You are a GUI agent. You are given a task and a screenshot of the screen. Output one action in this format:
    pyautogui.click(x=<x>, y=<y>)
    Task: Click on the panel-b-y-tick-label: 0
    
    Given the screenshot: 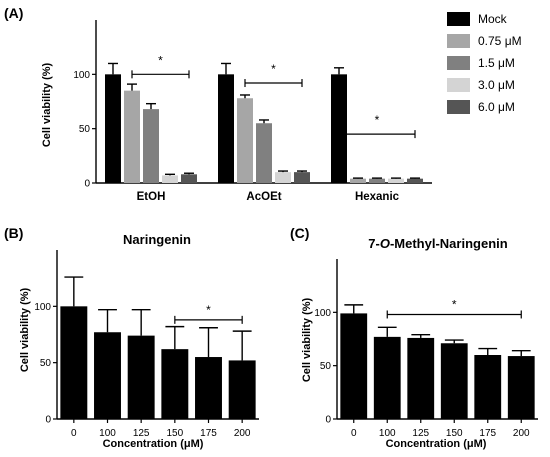 What is the action you would take?
    pyautogui.click(x=48, y=420)
    